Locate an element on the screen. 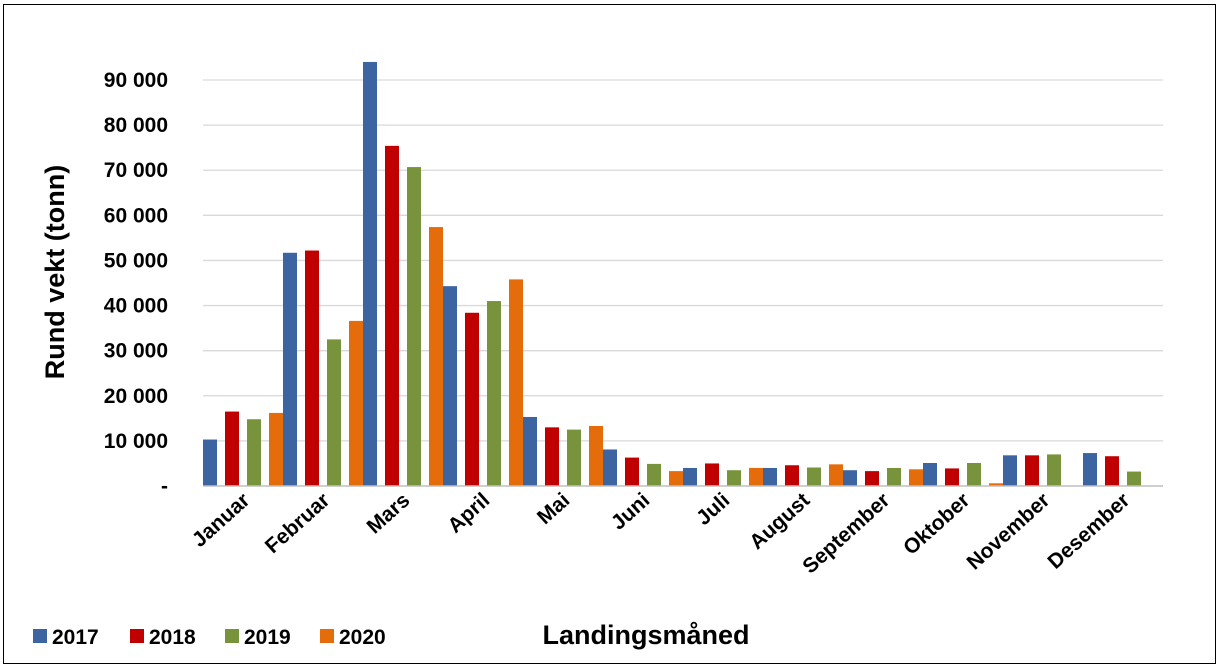 The width and height of the screenshot is (1221, 670). bar-2019-februar is located at coordinates (334, 412).